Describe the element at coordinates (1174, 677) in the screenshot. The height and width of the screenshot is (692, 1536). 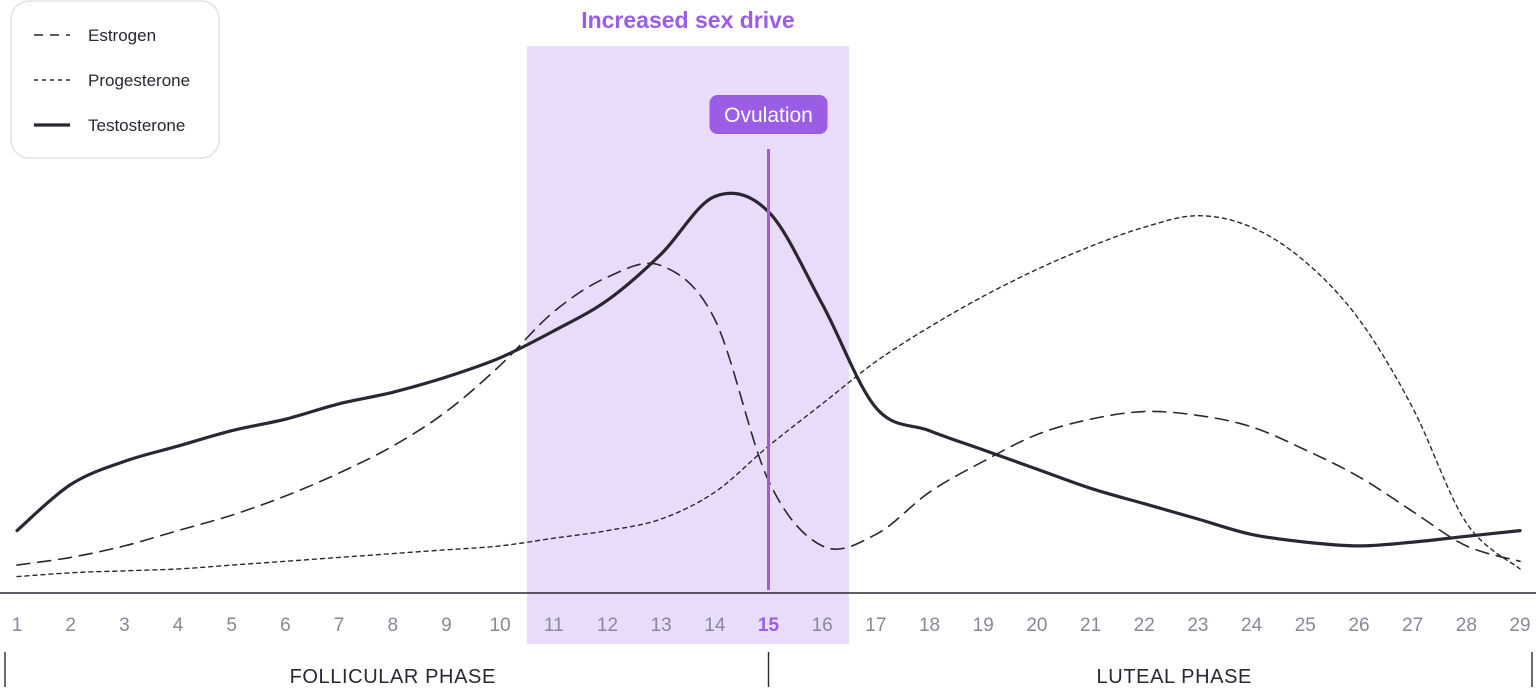
I see `phase-label-luteal-phase: LUTEAL PHASE` at that location.